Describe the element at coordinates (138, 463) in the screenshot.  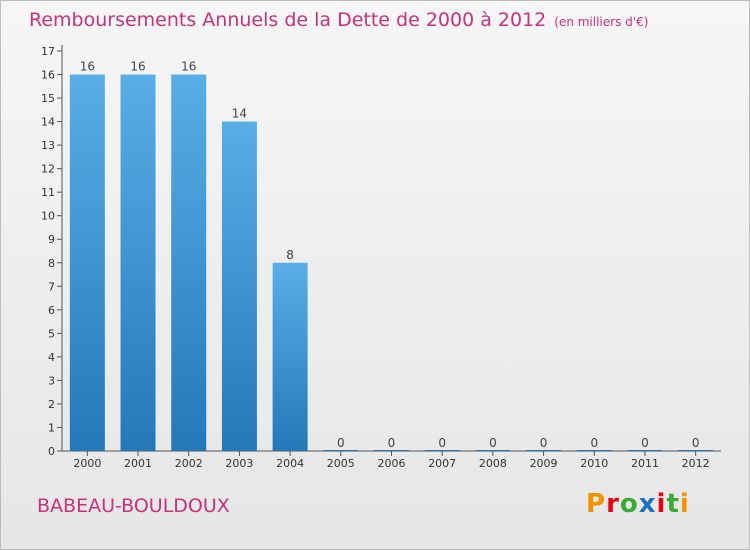
I see `x-tick-label: 2001` at that location.